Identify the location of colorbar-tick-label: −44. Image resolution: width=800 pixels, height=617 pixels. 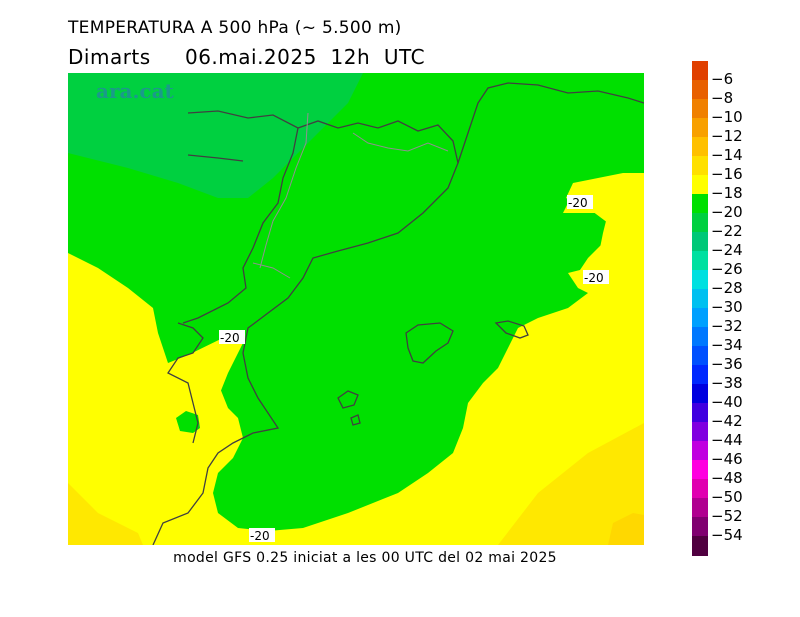
(727, 440).